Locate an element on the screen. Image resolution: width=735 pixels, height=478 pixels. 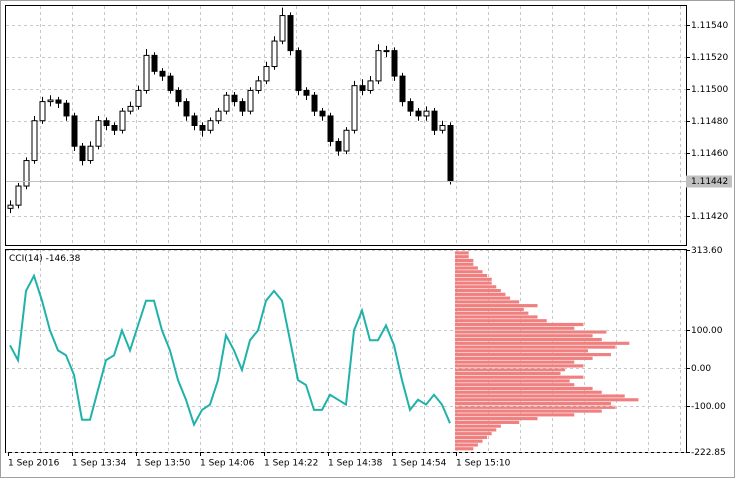
y-tick-label: 0.00 is located at coordinates (701, 369).